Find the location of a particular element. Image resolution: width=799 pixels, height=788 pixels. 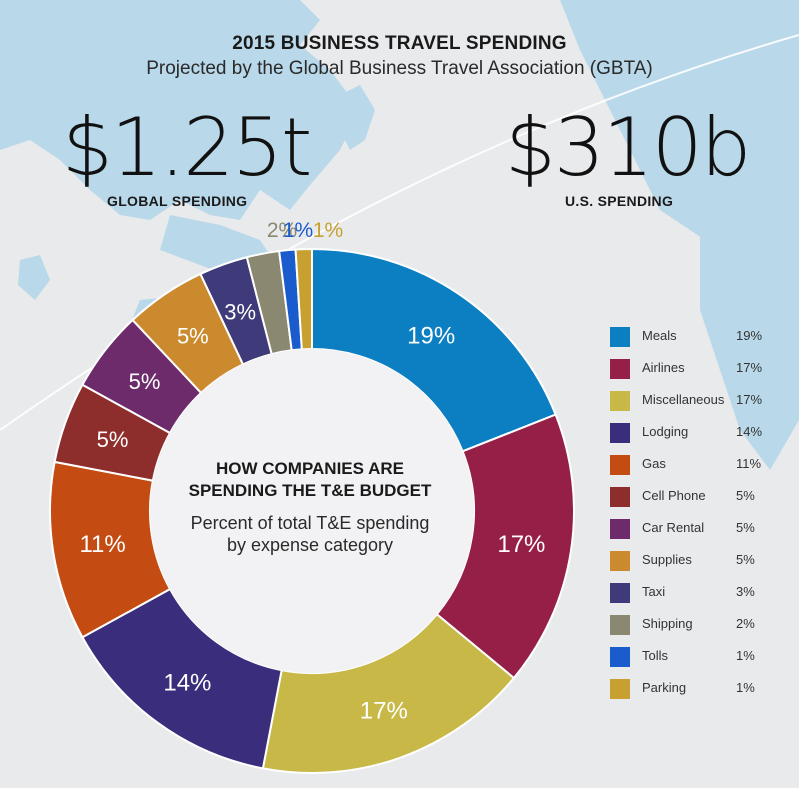

legend-value: 2% is located at coordinates (745, 623).